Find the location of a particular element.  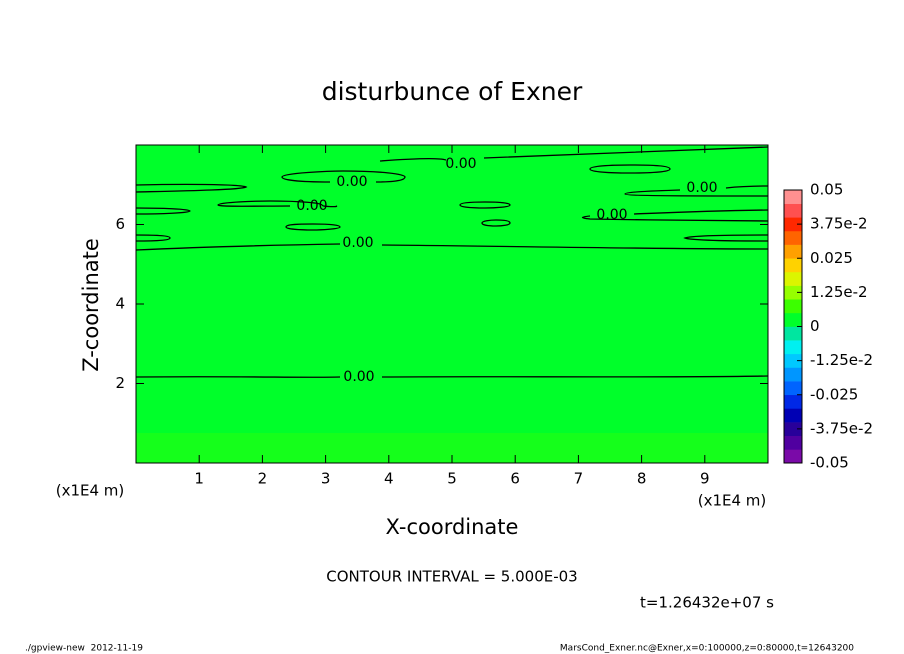

y-unit: (x1E4 m) is located at coordinates (90, 491).